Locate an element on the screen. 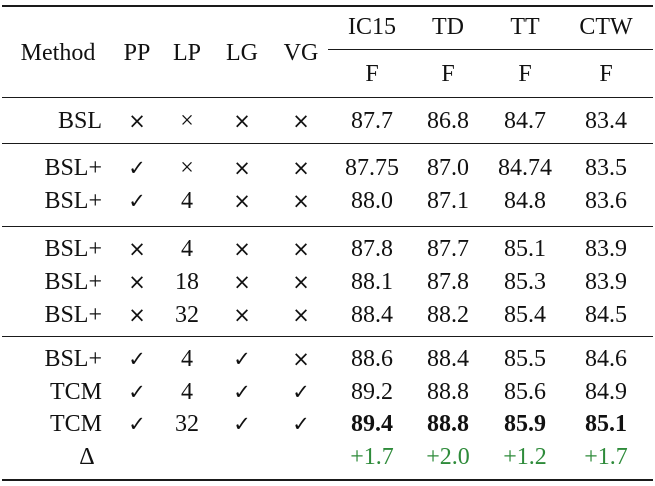 This screenshot has height=486, width=655. row-ic15-score: 88.1 is located at coordinates (372, 282).